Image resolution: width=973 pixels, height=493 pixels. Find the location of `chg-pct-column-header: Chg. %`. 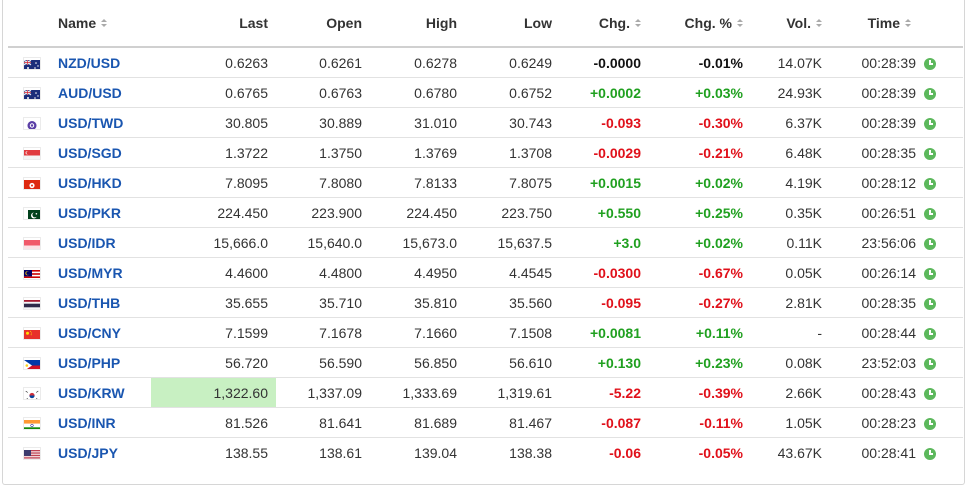

chg-pct-column-header: Chg. % is located at coordinates (700, 24).